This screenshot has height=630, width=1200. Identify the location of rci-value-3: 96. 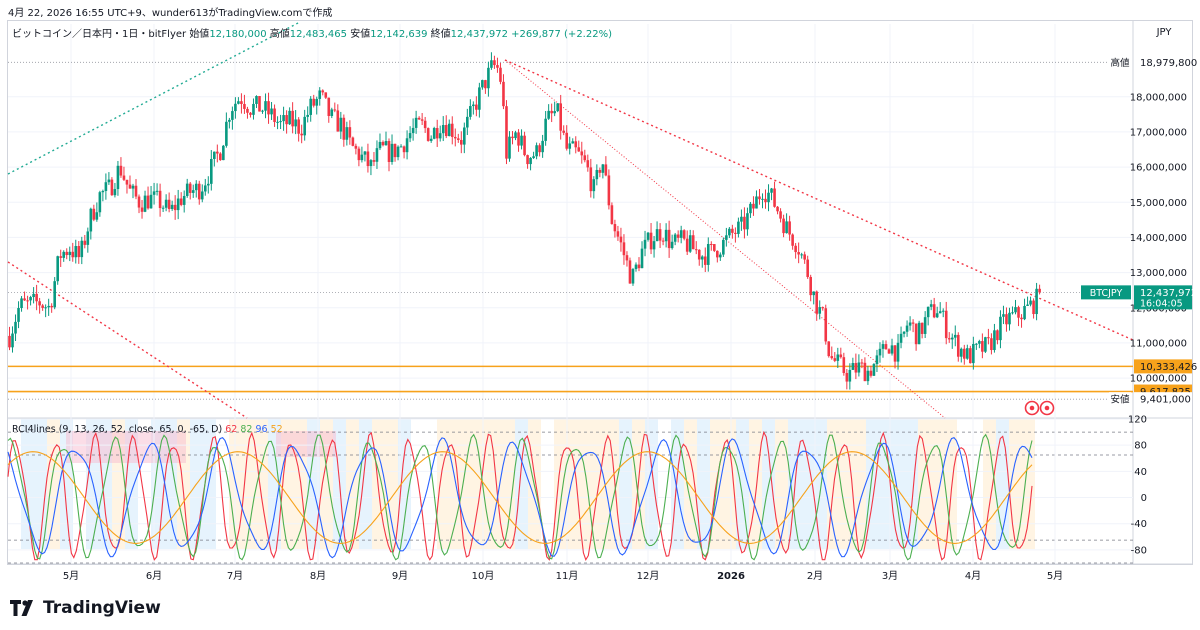
(261, 429).